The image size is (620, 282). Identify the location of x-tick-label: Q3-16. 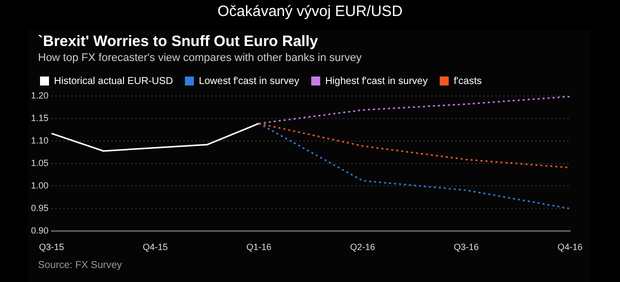
(466, 247).